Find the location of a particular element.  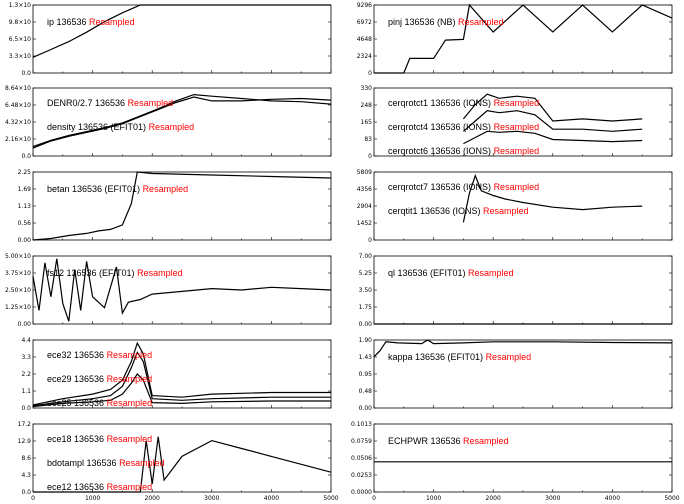

ytick-label: 4.4 is located at coordinates (26, 340).